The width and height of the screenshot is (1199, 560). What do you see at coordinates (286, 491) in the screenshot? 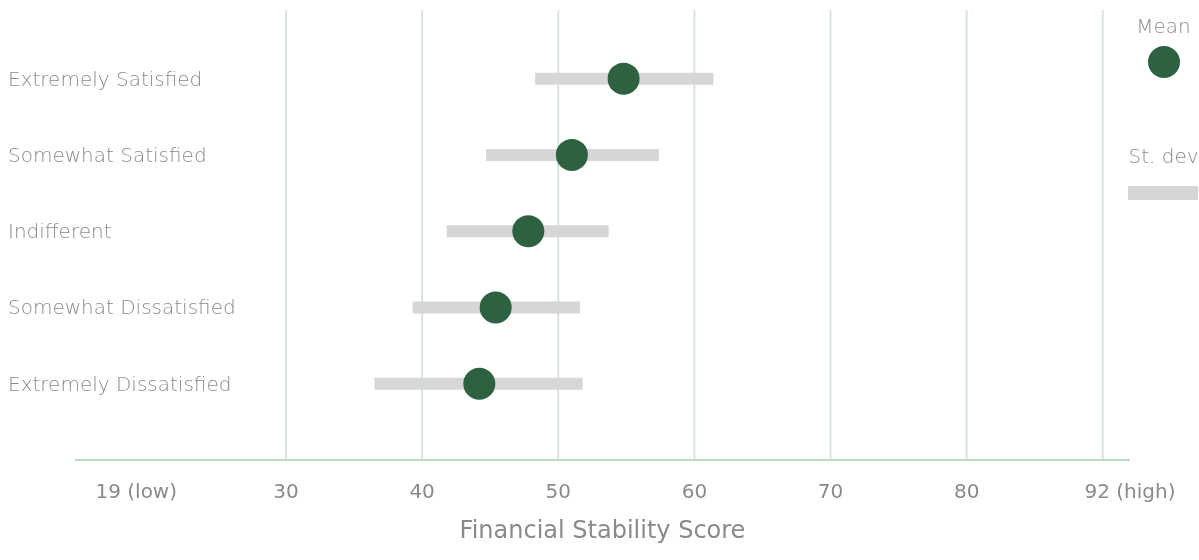
I see `x-tick-label: 30` at bounding box center [286, 491].